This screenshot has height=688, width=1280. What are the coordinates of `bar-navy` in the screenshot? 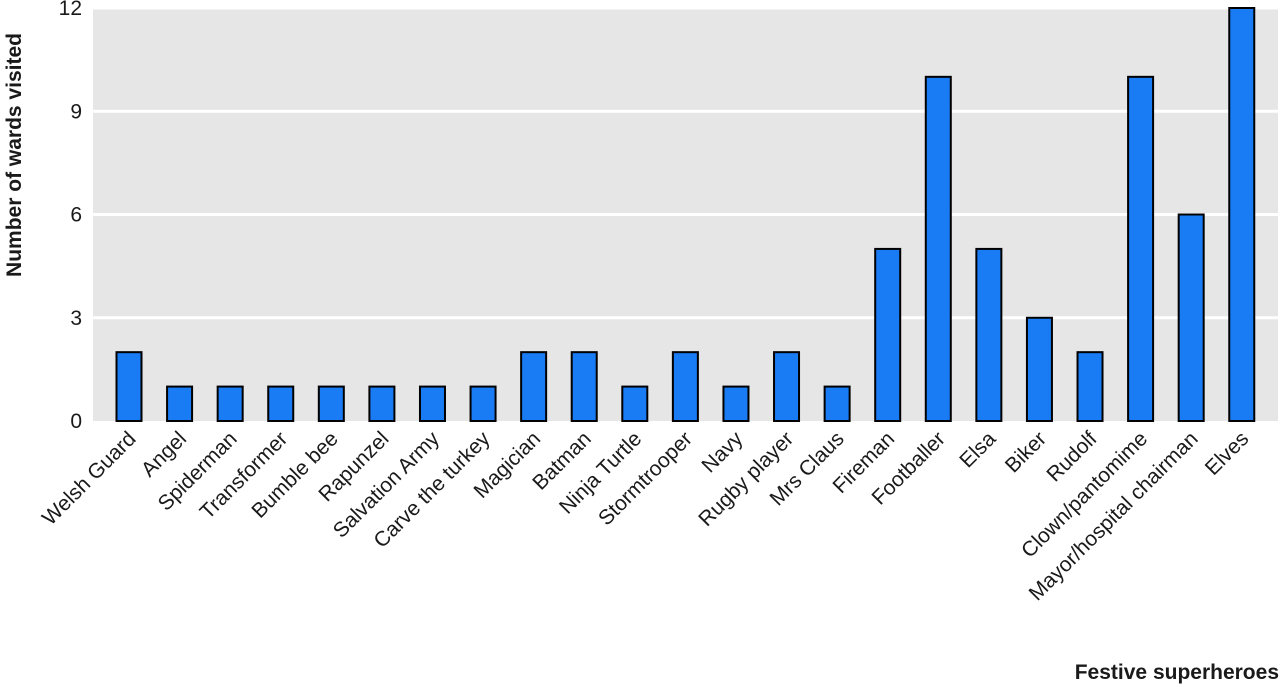 It's located at (736, 404).